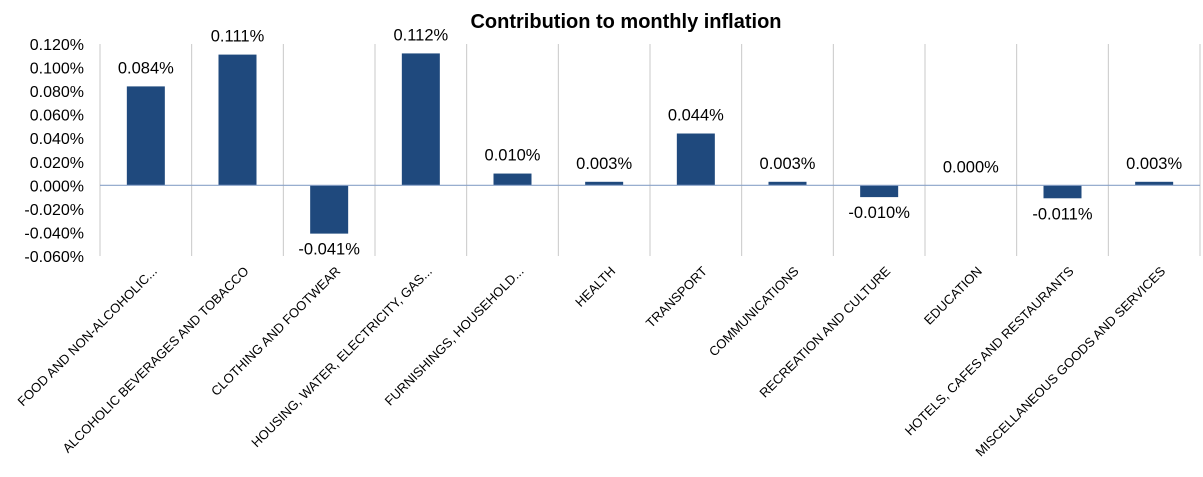 The width and height of the screenshot is (1203, 477). I want to click on x-tick-label: EDUCATION, so click(953, 296).